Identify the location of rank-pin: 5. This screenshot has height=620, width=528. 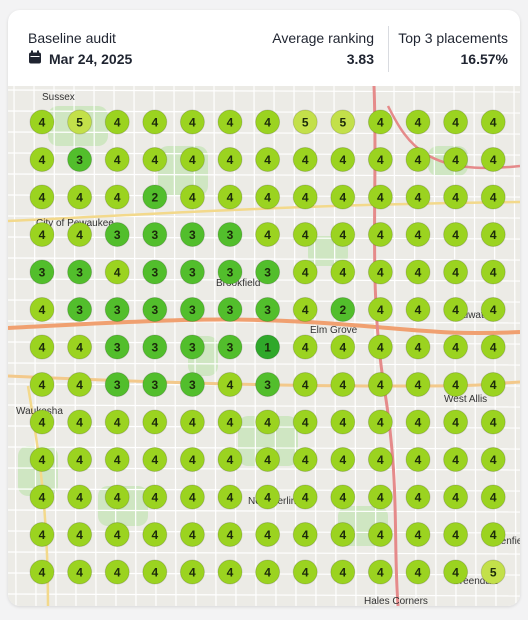
(305, 122).